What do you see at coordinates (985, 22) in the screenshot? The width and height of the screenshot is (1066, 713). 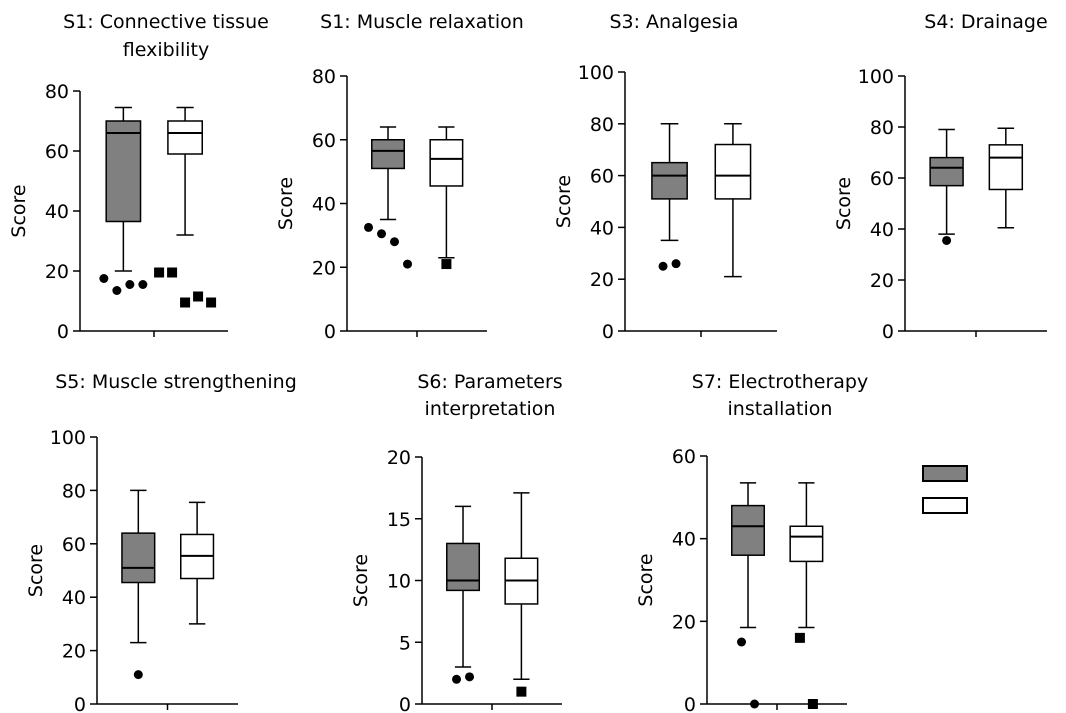 I see `chart-title: S4: Drainage` at bounding box center [985, 22].